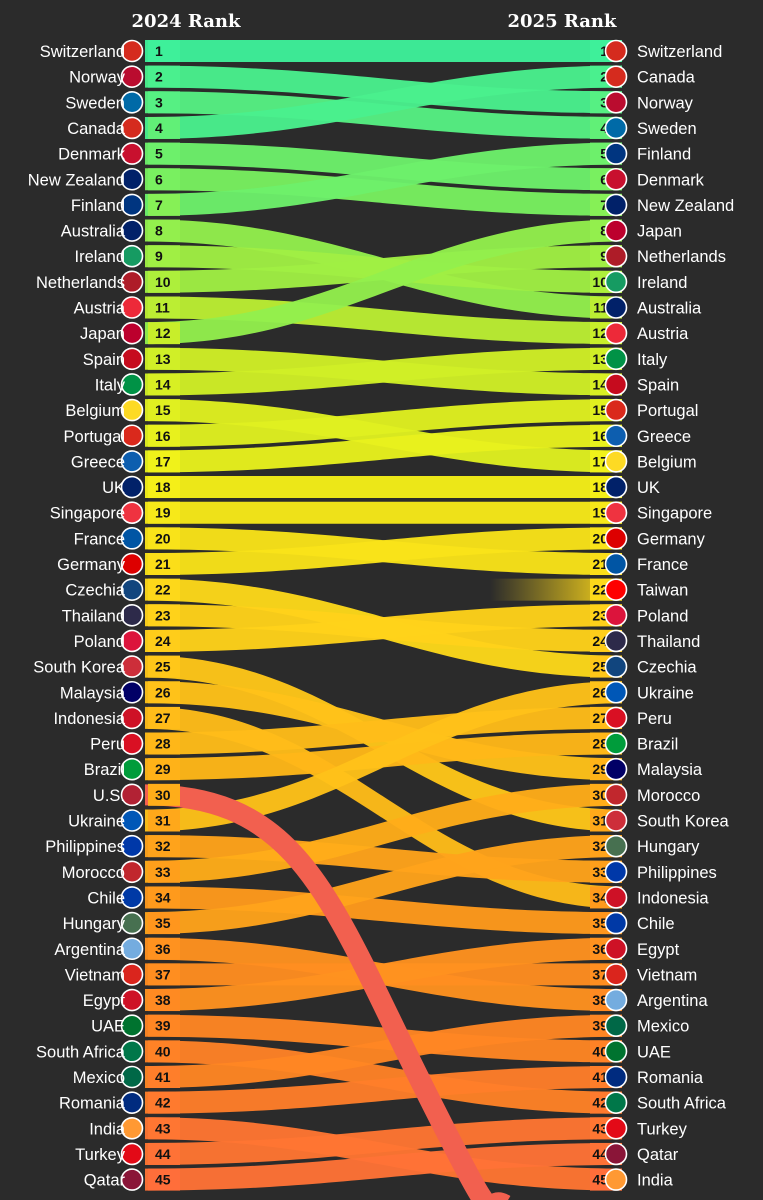 Image resolution: width=763 pixels, height=1200 pixels. Describe the element at coordinates (683, 822) in the screenshot. I see `rank-2025-31-country: South Korea` at that location.